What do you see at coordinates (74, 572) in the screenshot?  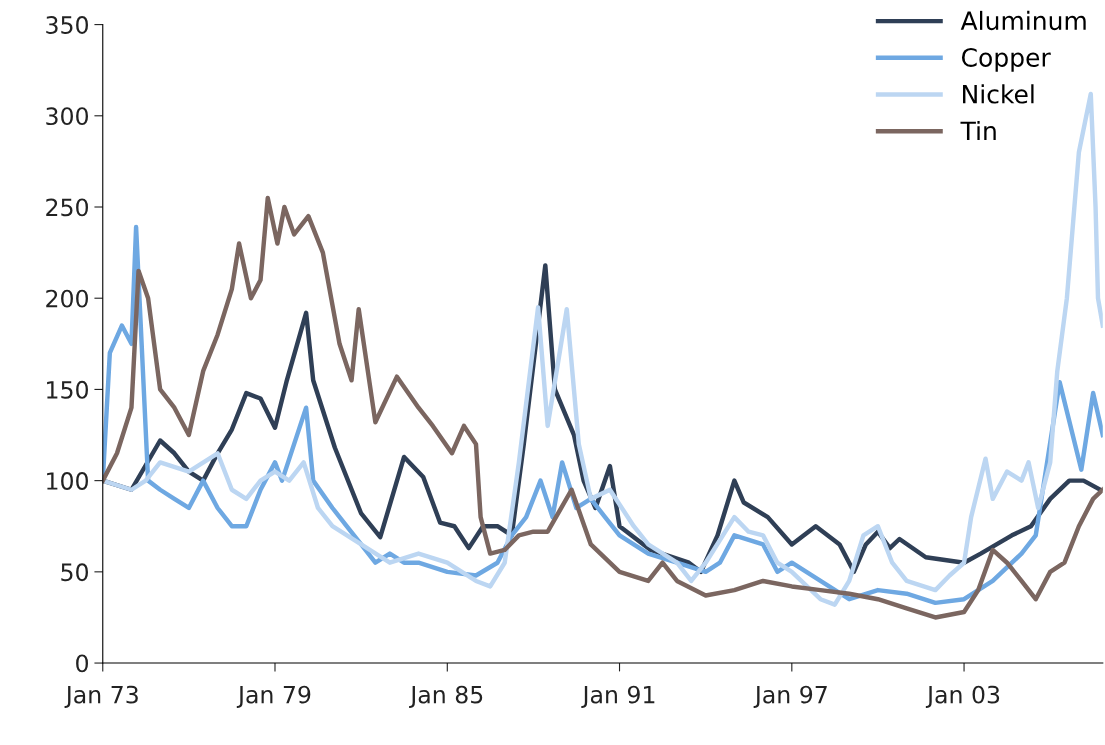 I see `y-tick-label: 50` at bounding box center [74, 572].